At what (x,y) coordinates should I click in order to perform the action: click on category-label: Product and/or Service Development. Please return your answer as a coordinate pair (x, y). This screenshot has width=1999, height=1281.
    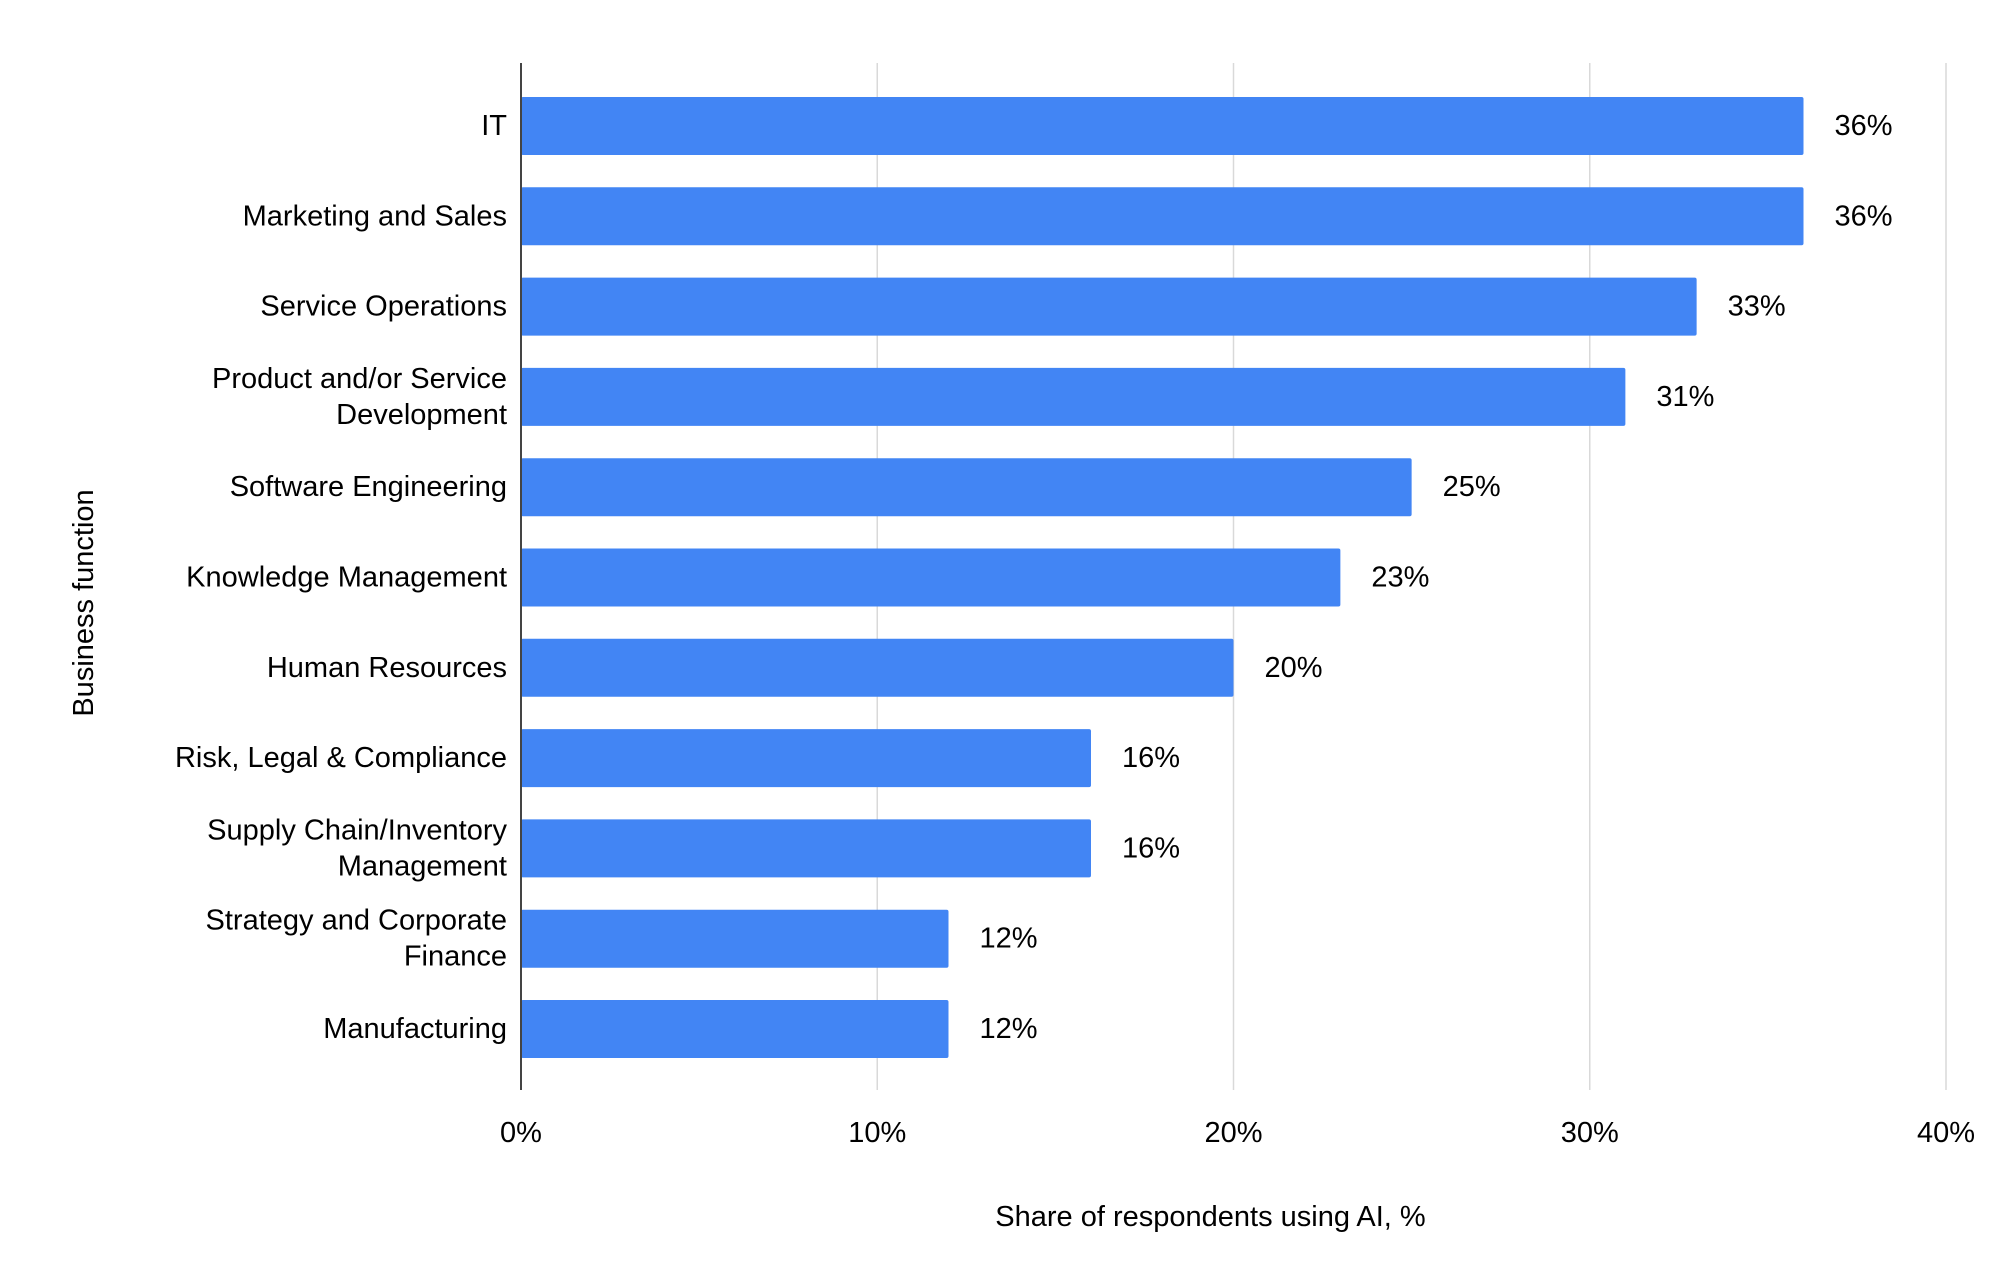
    Looking at the image, I should click on (359, 397).